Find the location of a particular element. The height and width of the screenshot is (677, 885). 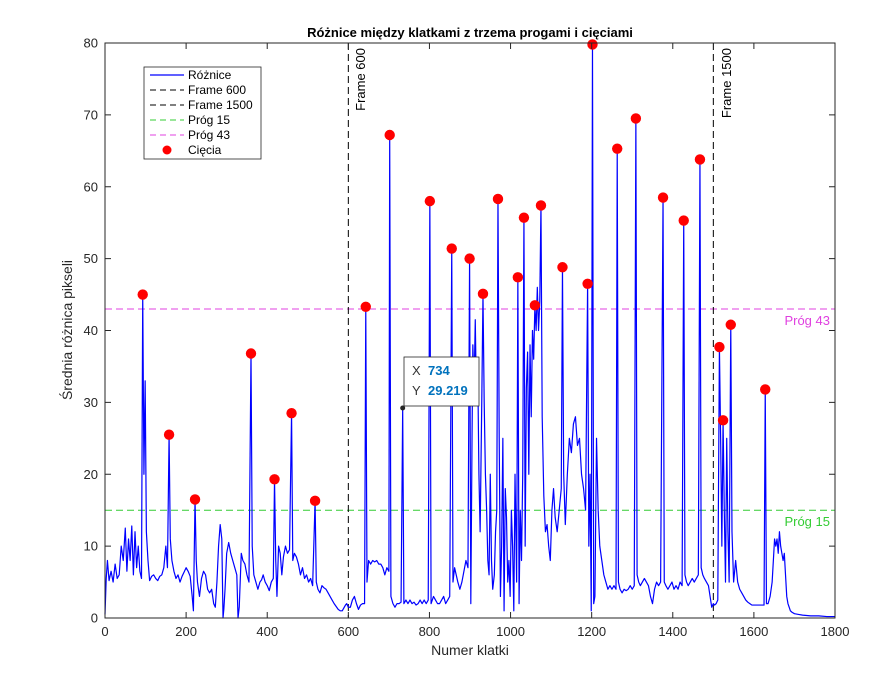

datatip-box is located at coordinates (441, 381).